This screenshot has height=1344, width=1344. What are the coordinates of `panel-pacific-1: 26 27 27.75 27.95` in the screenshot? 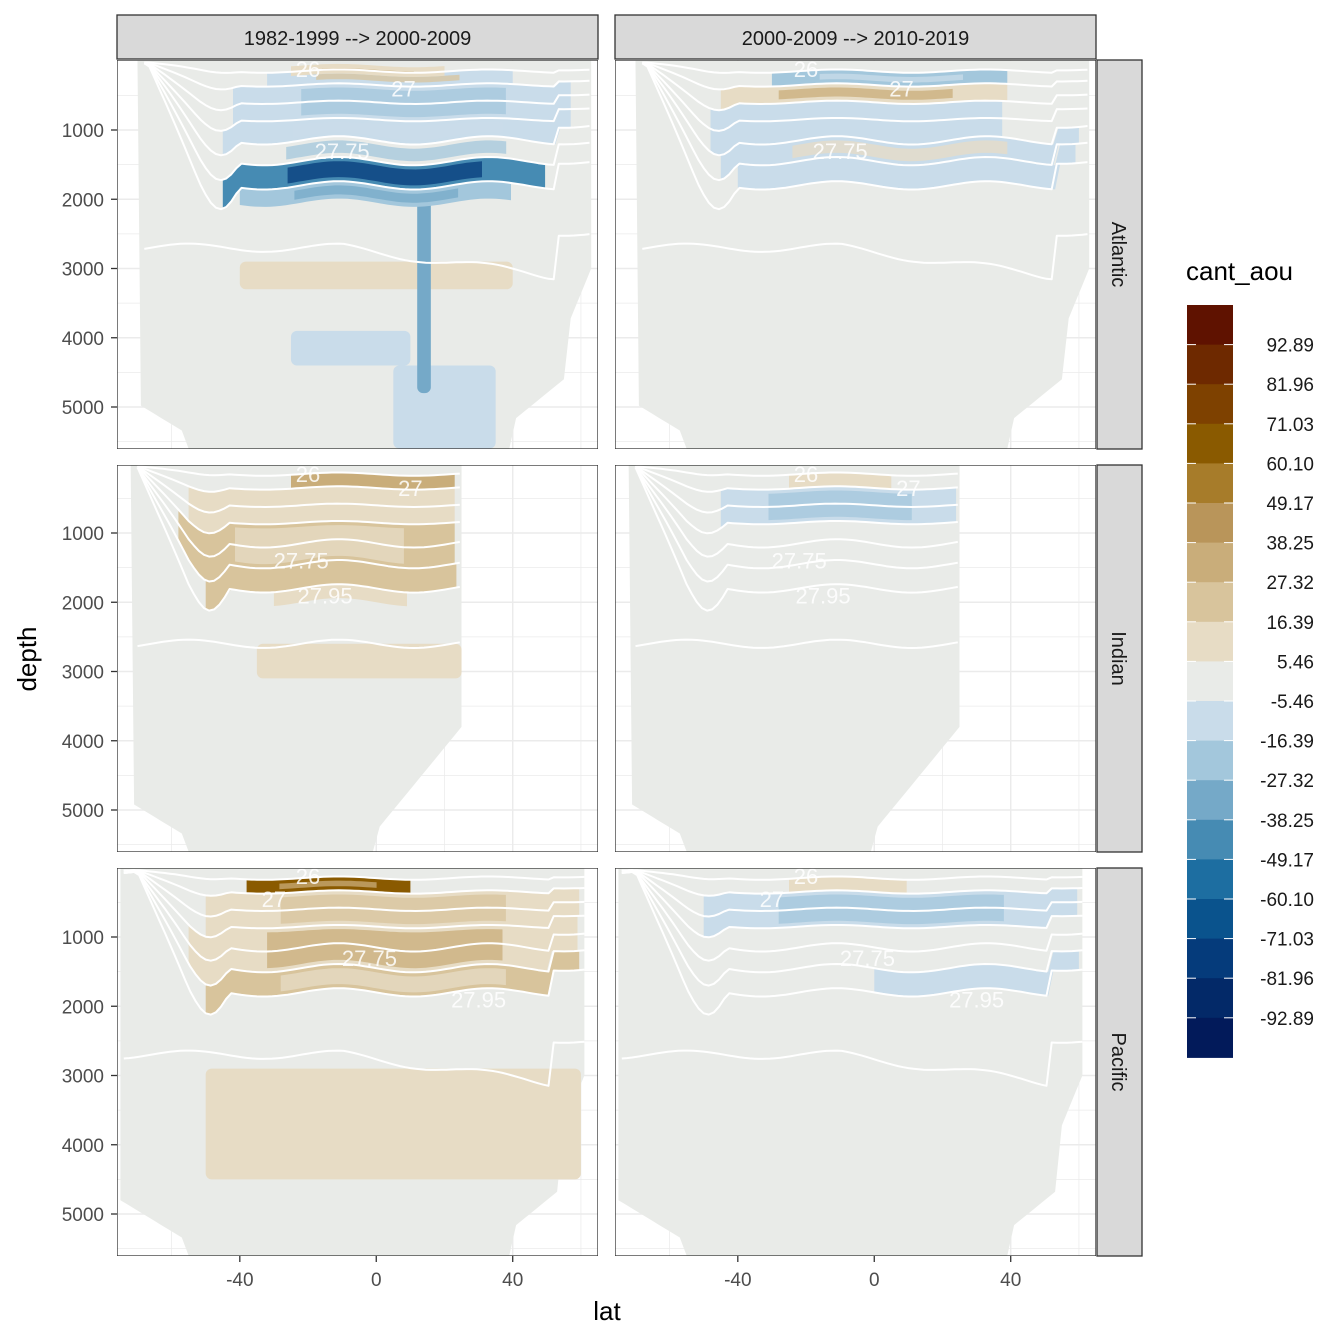 It's located at (855, 1062).